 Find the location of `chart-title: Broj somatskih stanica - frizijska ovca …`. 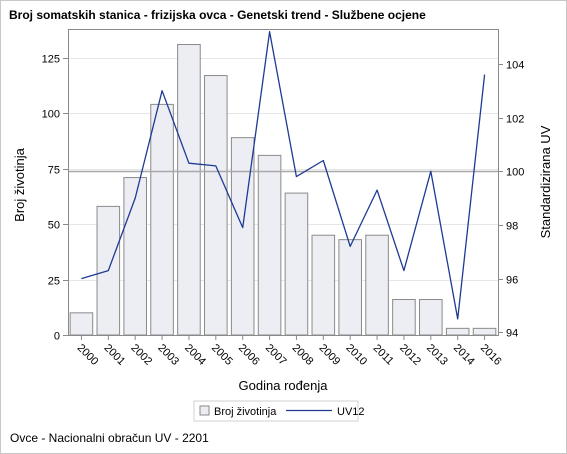

chart-title: Broj somatskih stanica - frizijska ovca … is located at coordinates (217, 15).